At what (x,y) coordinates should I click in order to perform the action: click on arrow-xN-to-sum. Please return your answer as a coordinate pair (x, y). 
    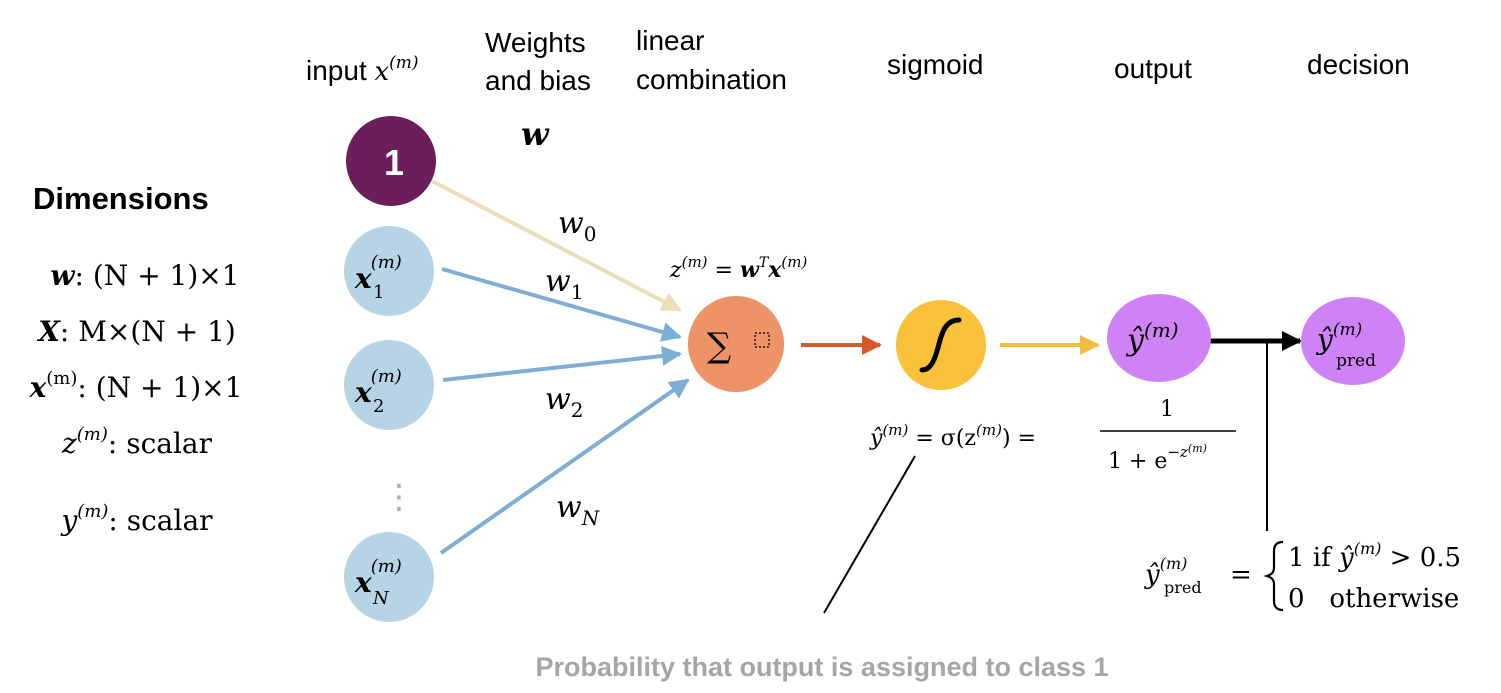
    Looking at the image, I should click on (564, 466).